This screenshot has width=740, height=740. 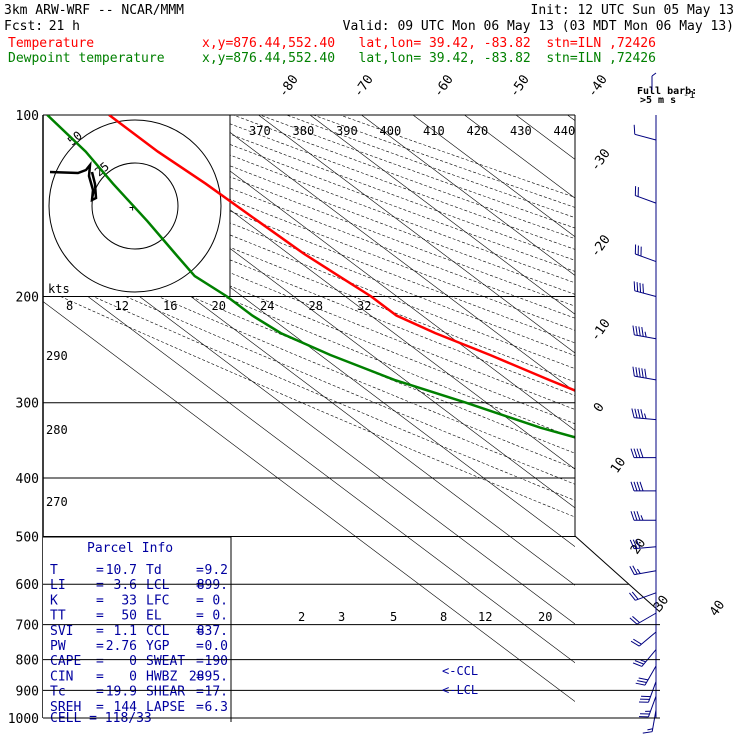 I want to click on parcel-label-right: LFC, so click(x=157, y=600).